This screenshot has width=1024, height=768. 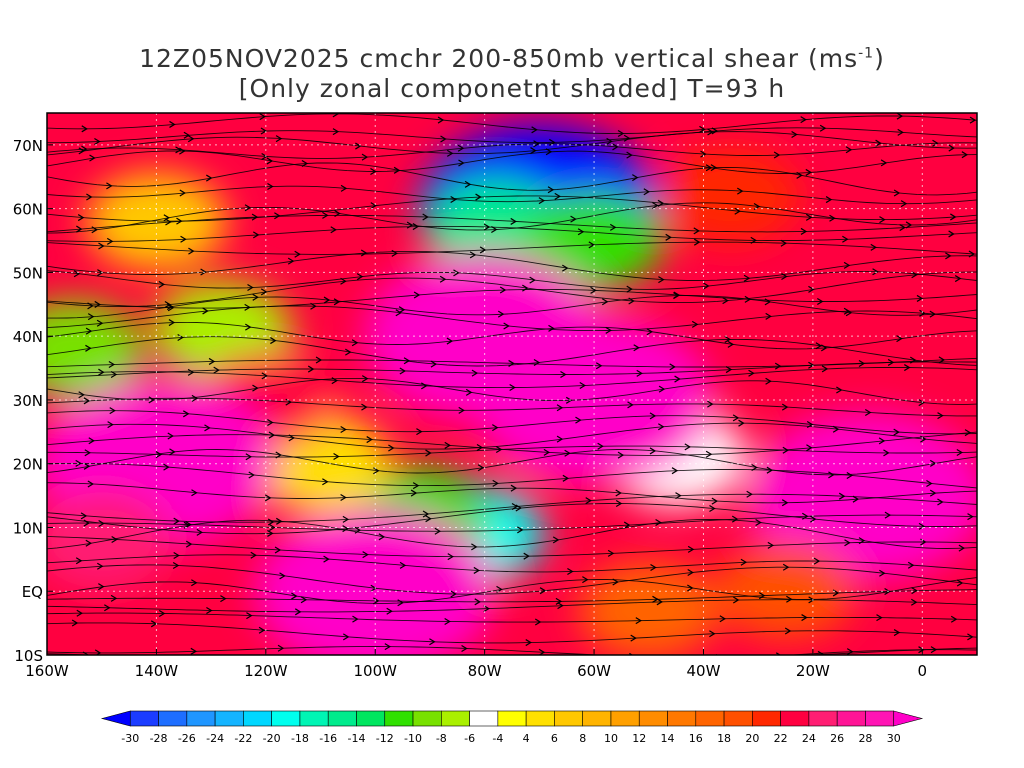 I want to click on lat-tick-label: 10N, so click(x=28, y=528).